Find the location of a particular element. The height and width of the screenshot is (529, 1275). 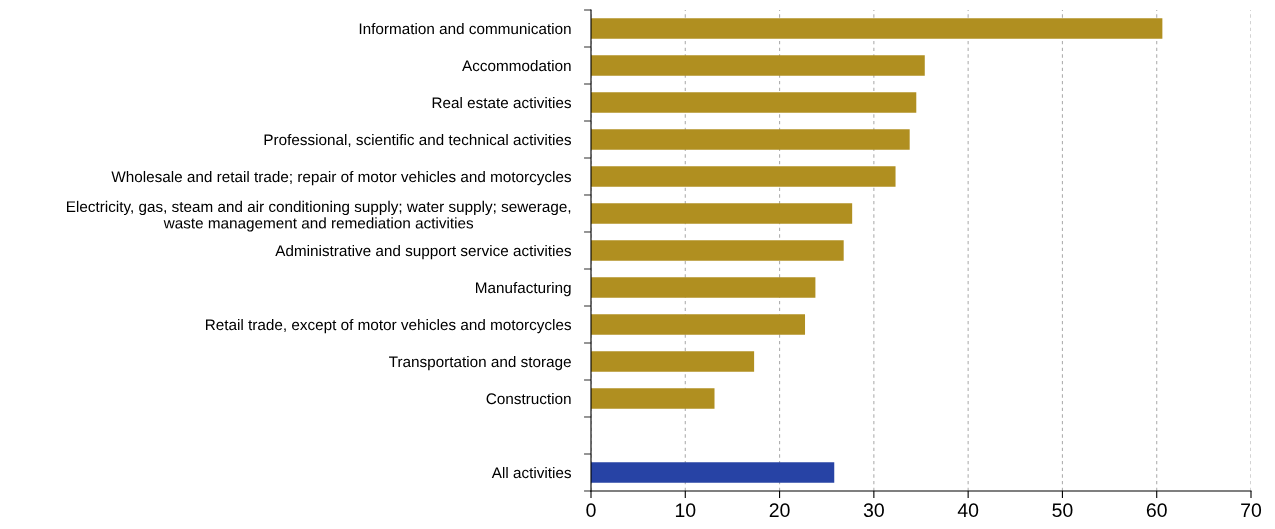

x-tick-label: 40 is located at coordinates (968, 510).